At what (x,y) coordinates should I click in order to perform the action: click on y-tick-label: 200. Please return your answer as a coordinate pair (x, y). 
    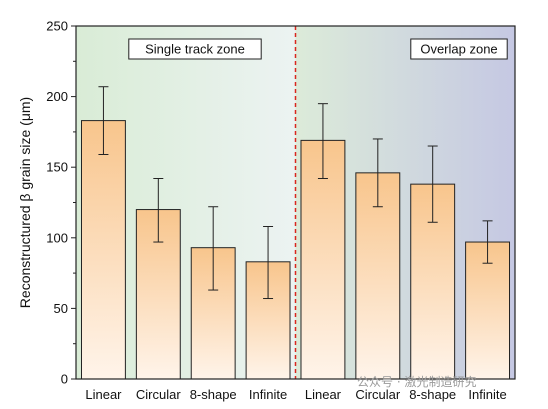
    Looking at the image, I should click on (57, 96).